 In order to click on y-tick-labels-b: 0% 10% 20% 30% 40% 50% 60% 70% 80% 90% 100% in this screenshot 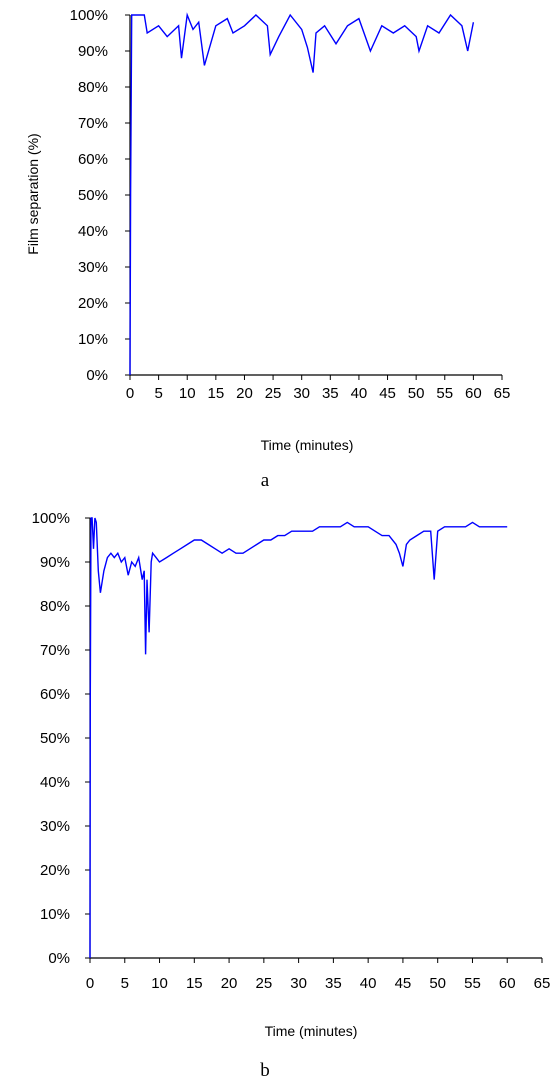, I will do `click(51, 738)`.